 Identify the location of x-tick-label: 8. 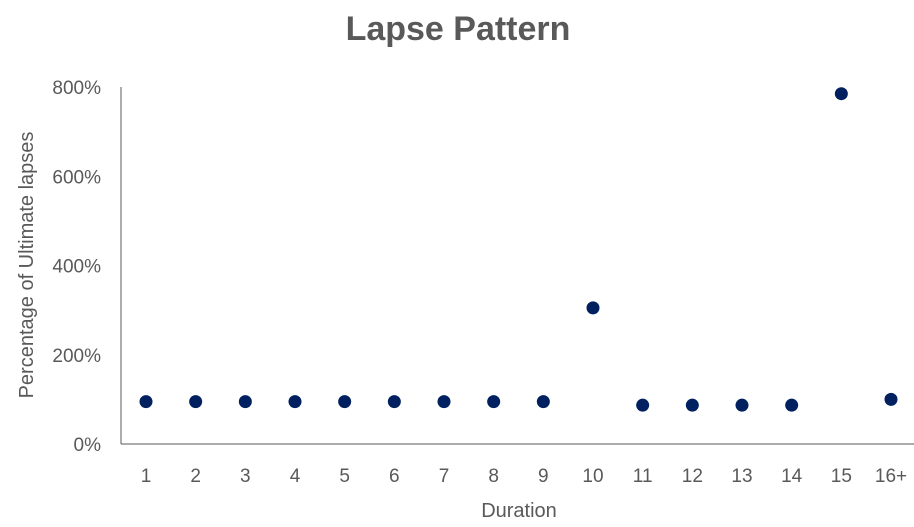
(493, 476).